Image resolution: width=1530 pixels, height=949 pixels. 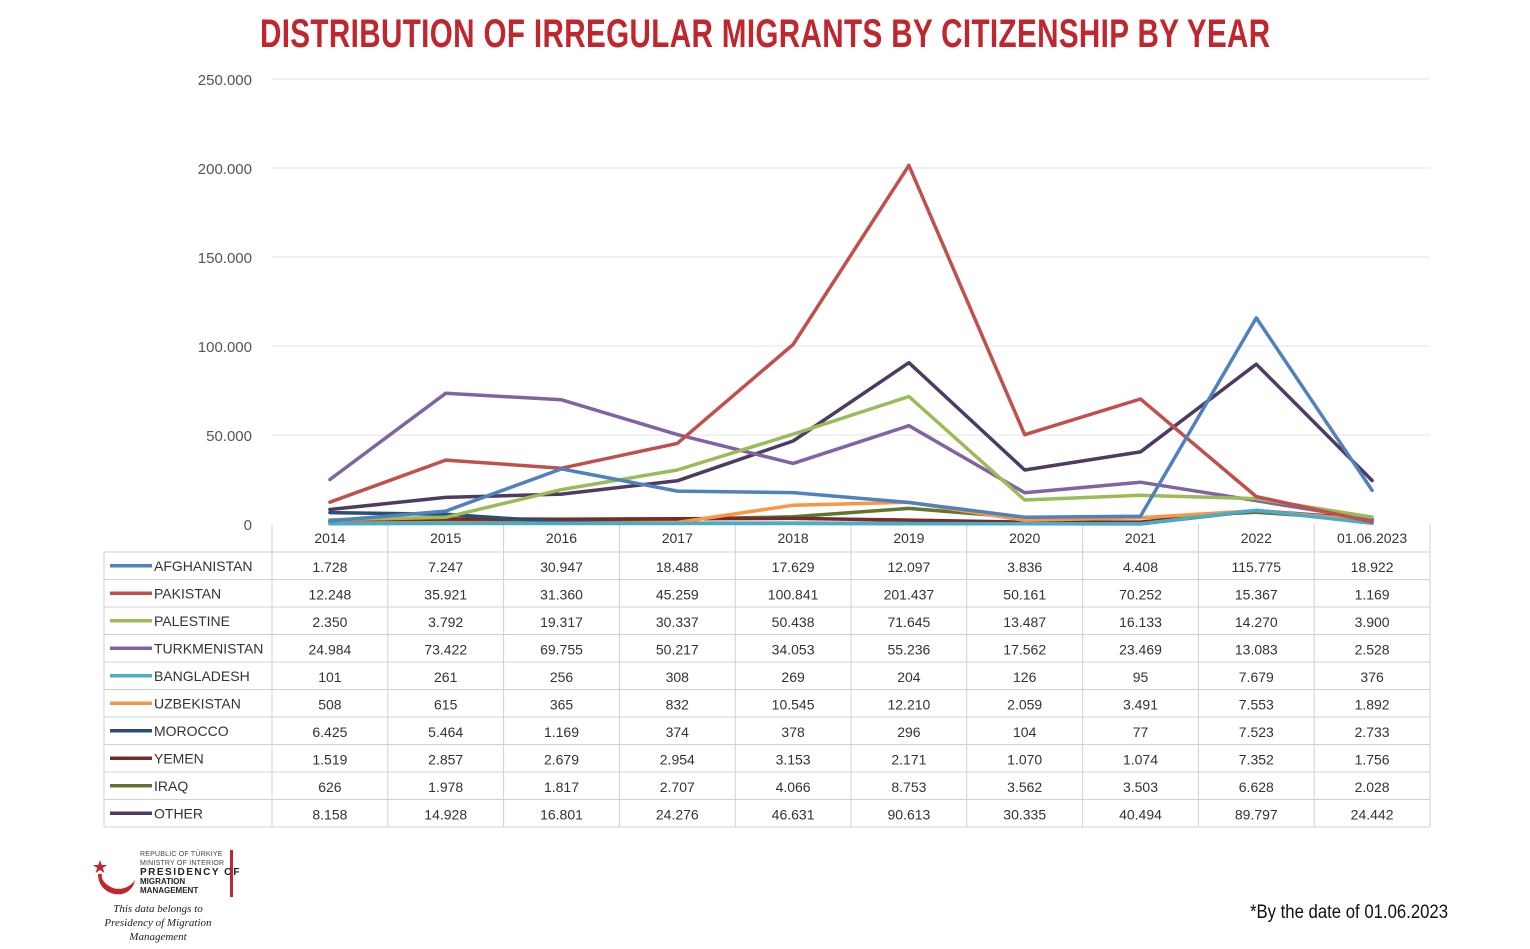 I want to click on table-cell: 104, so click(x=1025, y=732).